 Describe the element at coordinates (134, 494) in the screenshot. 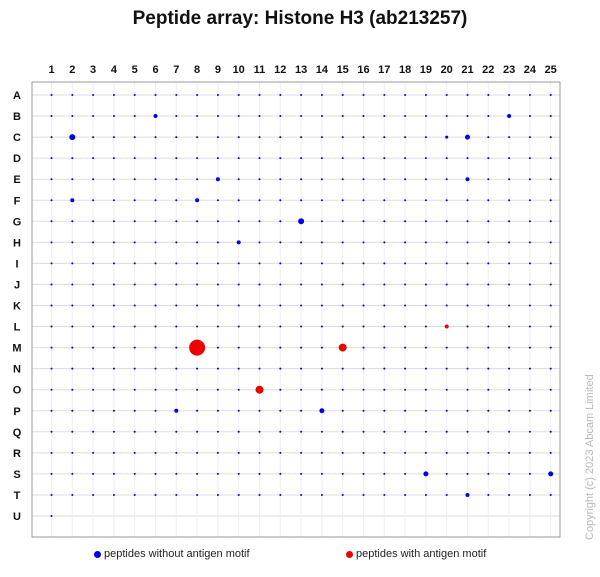

I see `baseline-dot-T5` at that location.